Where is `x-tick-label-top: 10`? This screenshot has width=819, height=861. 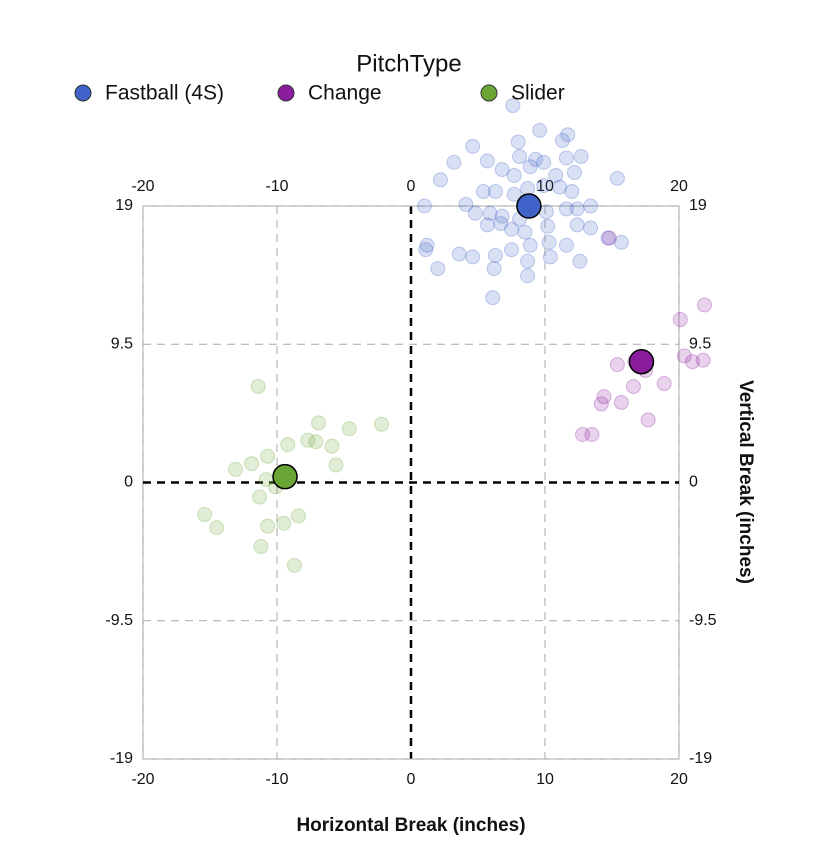 x-tick-label-top: 10 is located at coordinates (545, 186).